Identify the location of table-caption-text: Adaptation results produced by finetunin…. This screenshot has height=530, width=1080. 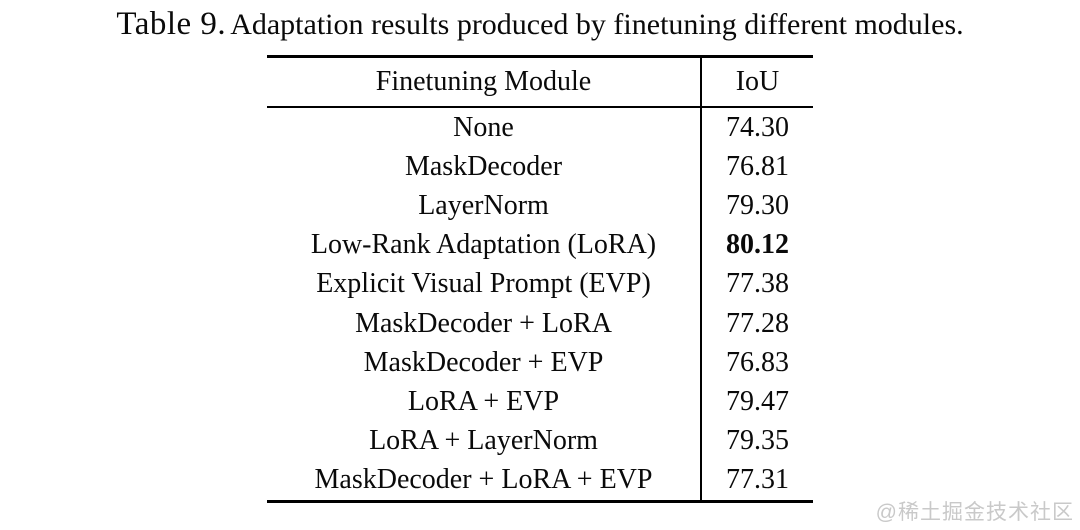
(597, 24).